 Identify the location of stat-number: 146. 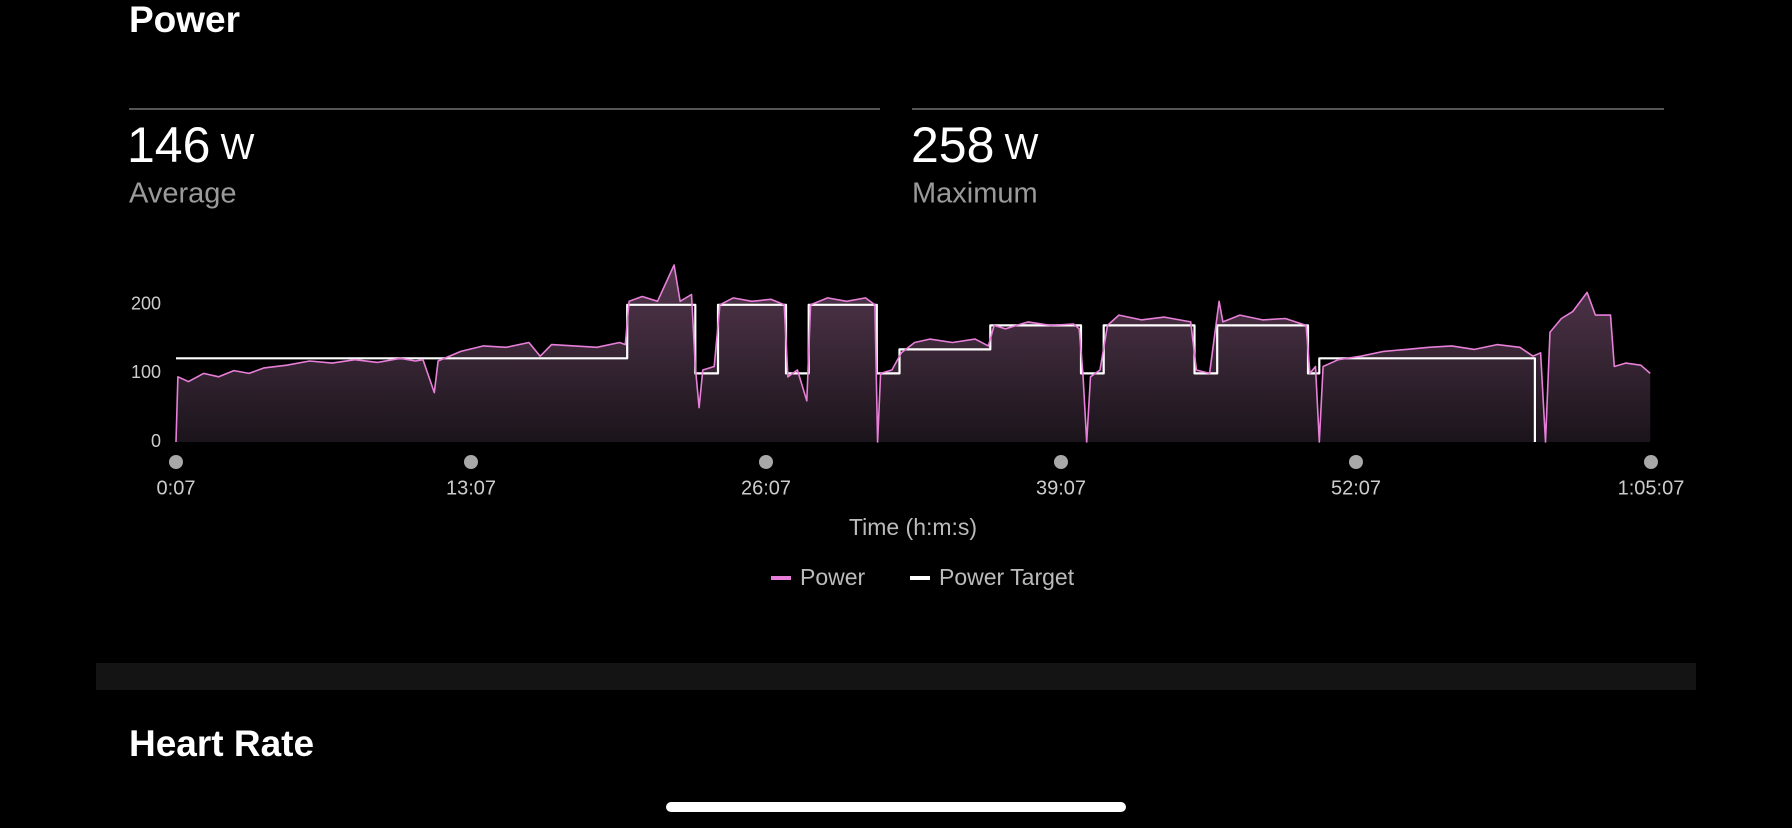
(168, 145).